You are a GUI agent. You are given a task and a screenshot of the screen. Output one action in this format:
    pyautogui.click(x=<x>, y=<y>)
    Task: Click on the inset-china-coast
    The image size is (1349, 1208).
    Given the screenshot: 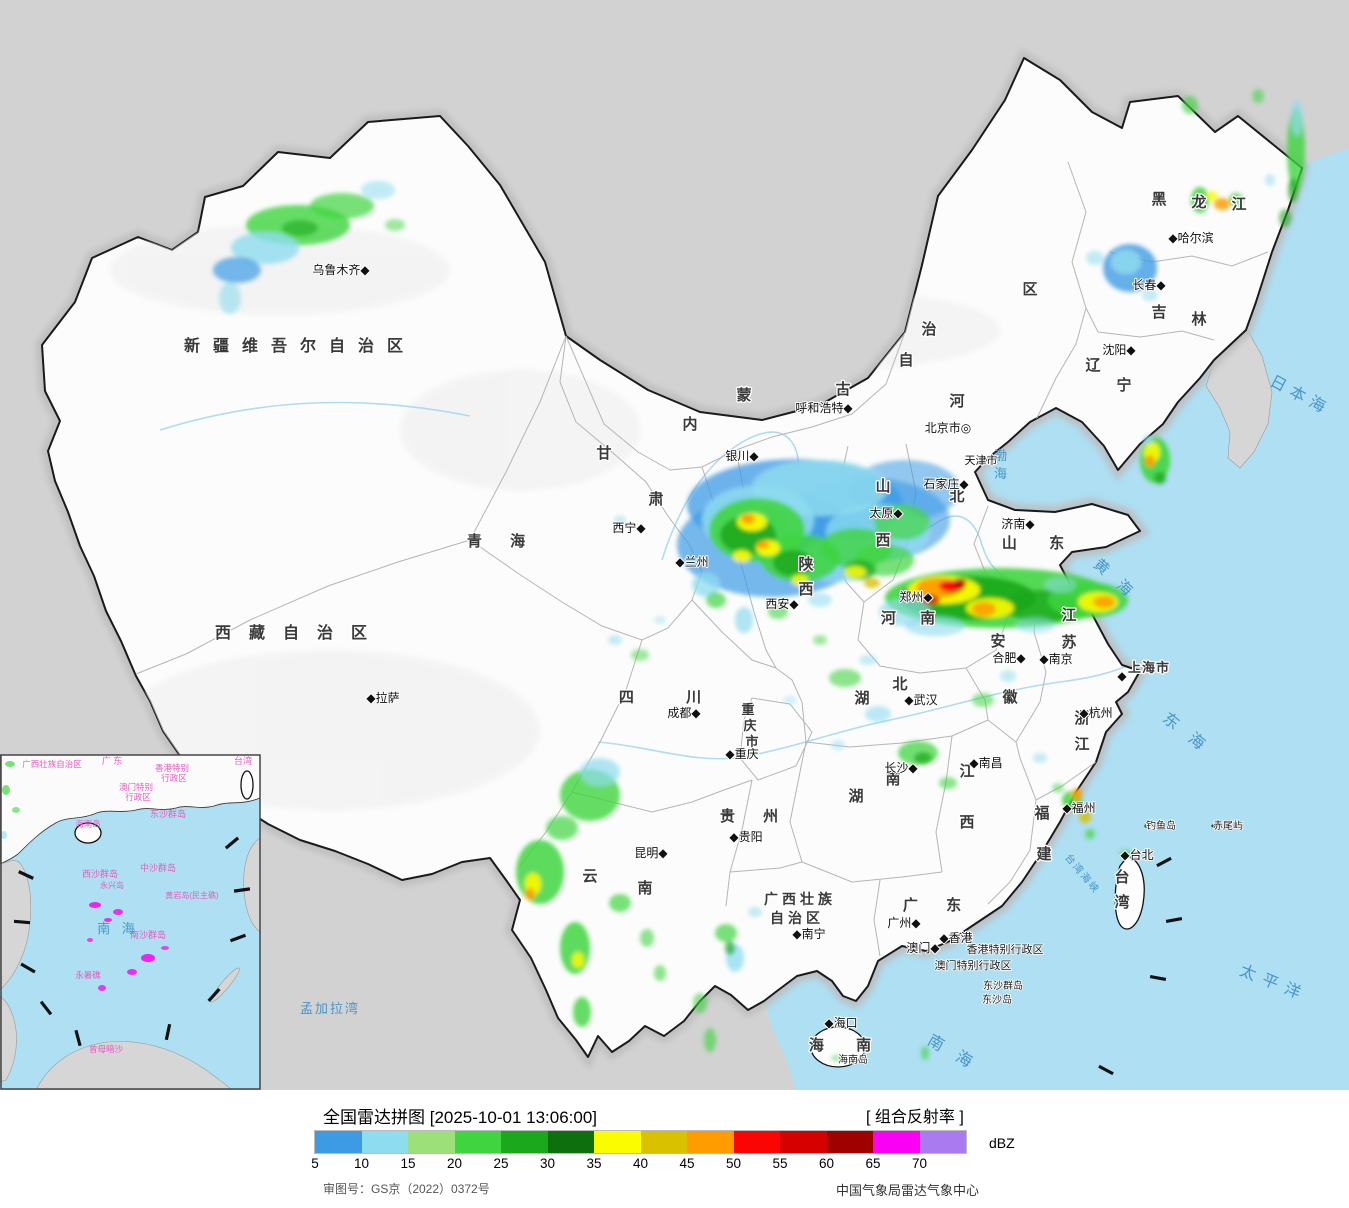 What is the action you would take?
    pyautogui.click(x=130, y=809)
    